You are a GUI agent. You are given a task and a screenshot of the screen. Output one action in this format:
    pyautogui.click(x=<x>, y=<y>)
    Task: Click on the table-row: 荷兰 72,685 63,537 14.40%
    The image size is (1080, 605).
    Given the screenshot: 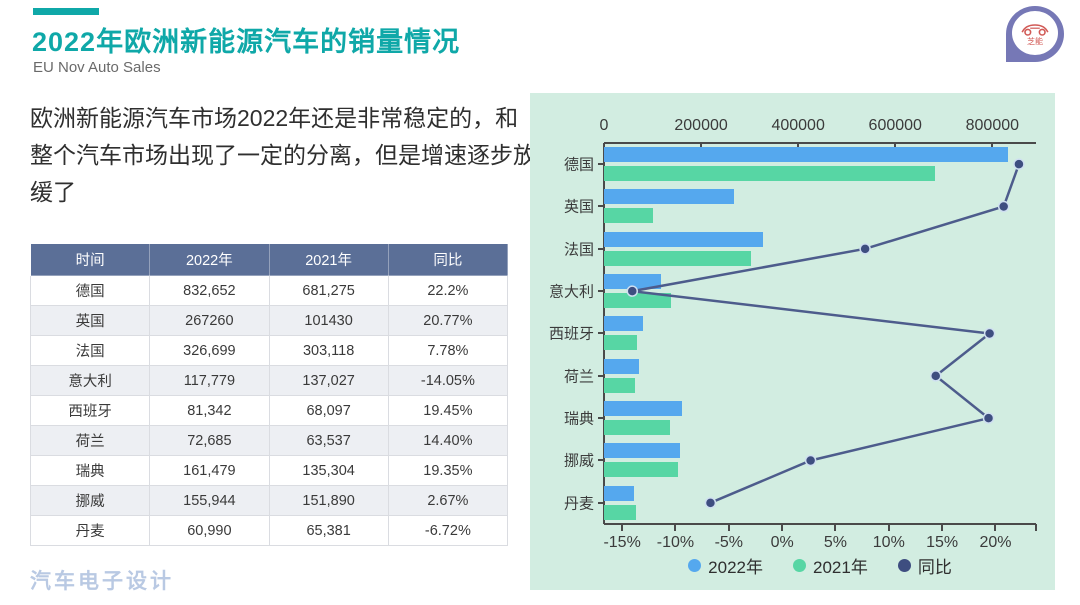 What is the action you would take?
    pyautogui.click(x=269, y=440)
    